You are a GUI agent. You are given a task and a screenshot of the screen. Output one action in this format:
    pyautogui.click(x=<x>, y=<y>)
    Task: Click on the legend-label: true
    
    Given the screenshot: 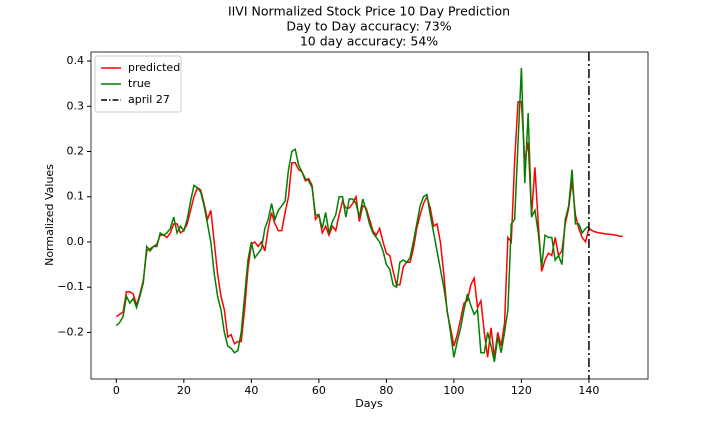 What is the action you would take?
    pyautogui.click(x=139, y=83)
    